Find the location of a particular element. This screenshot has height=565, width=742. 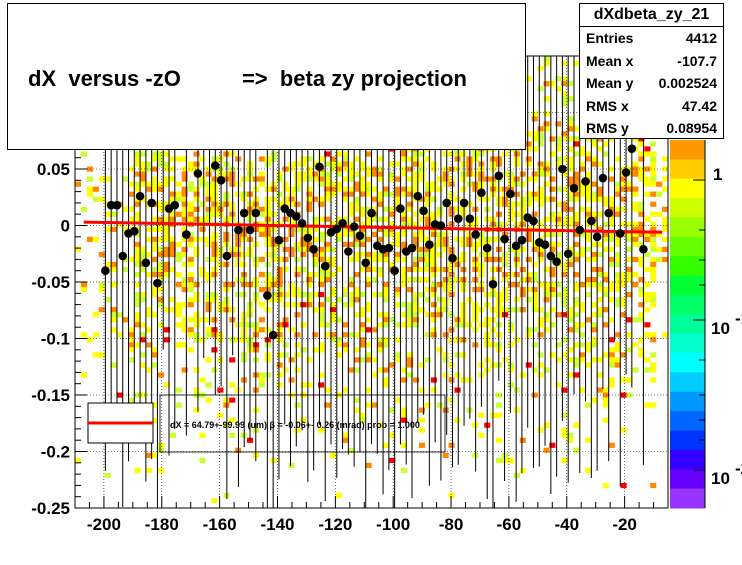

stats-row-mean-x: Mean x -107.7 is located at coordinates (651, 61).